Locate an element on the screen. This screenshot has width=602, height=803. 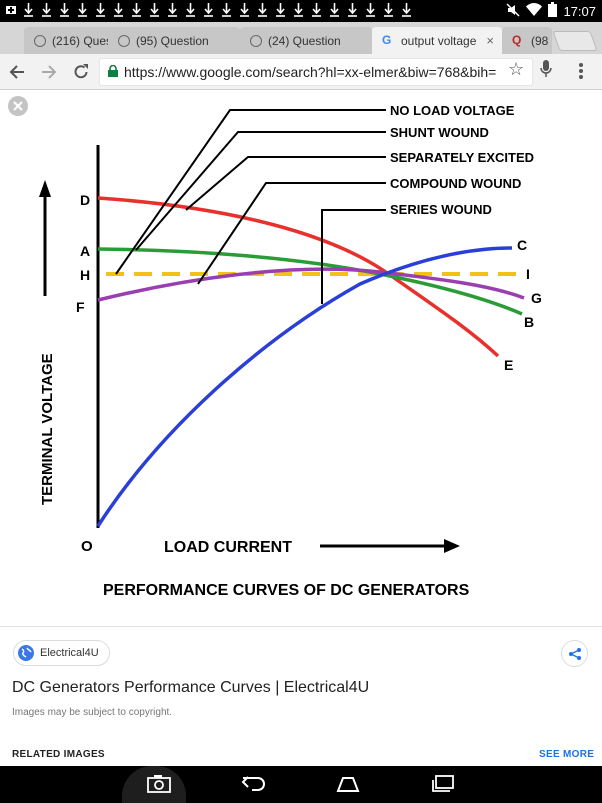
divider is located at coordinates (301, 626).